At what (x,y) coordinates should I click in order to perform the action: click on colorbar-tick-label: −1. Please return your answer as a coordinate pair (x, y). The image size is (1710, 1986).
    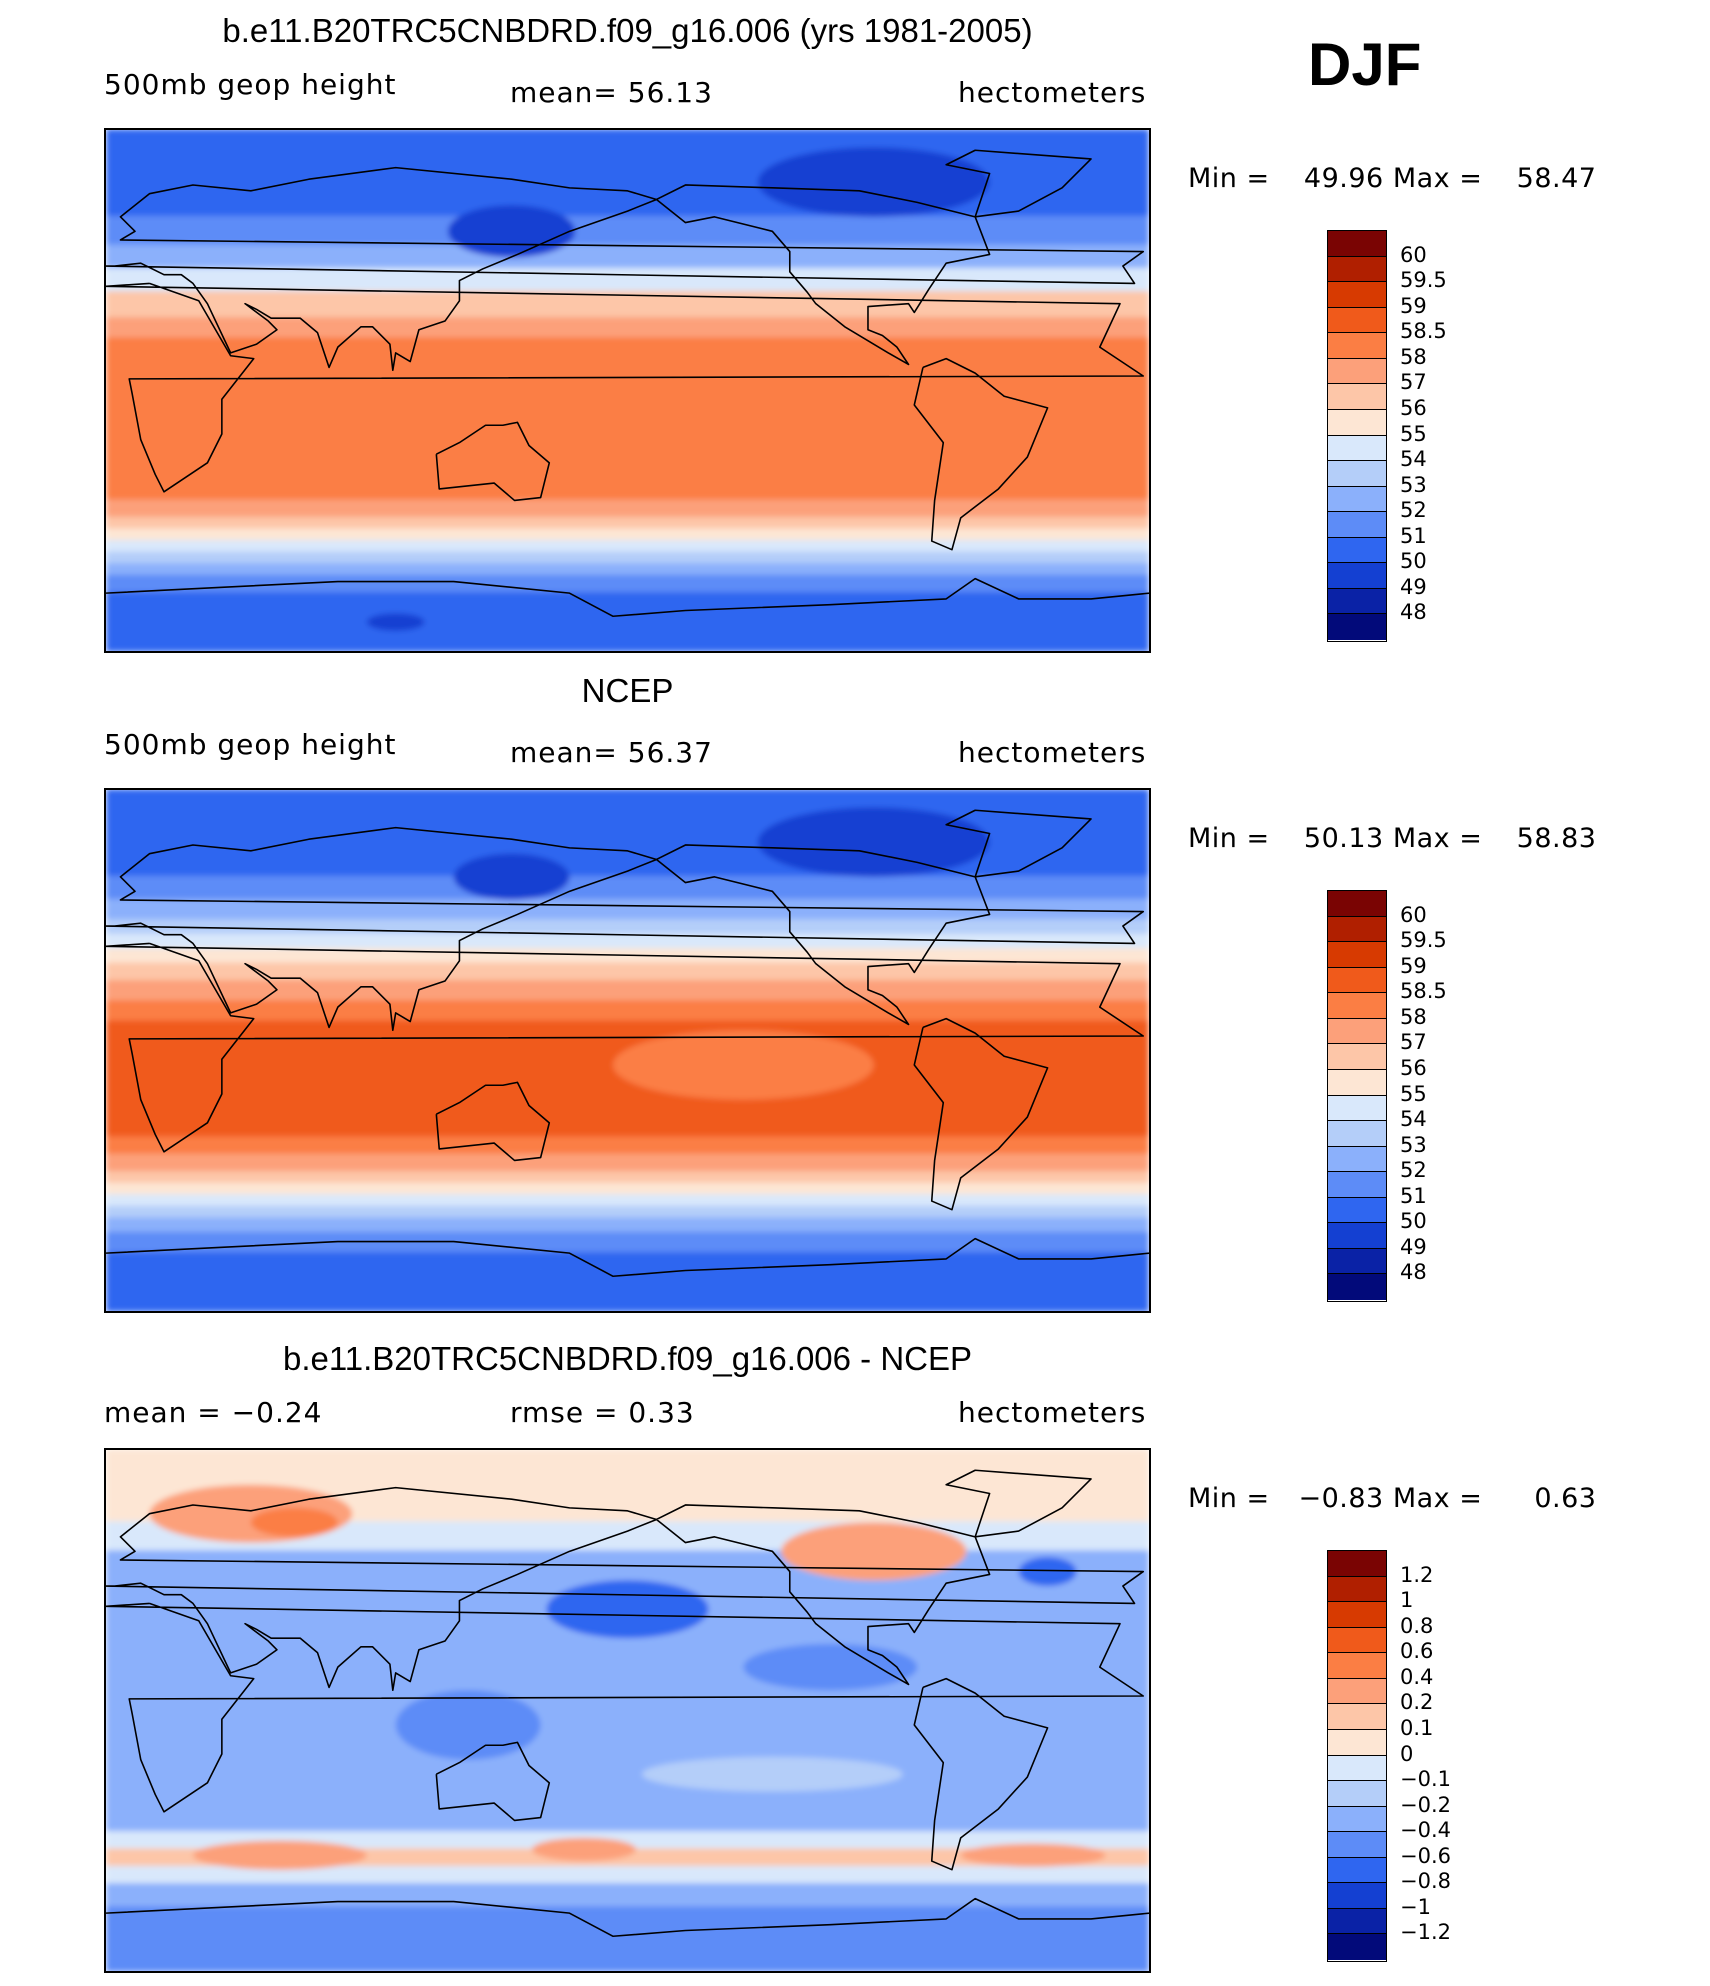
    Looking at the image, I should click on (1415, 1906).